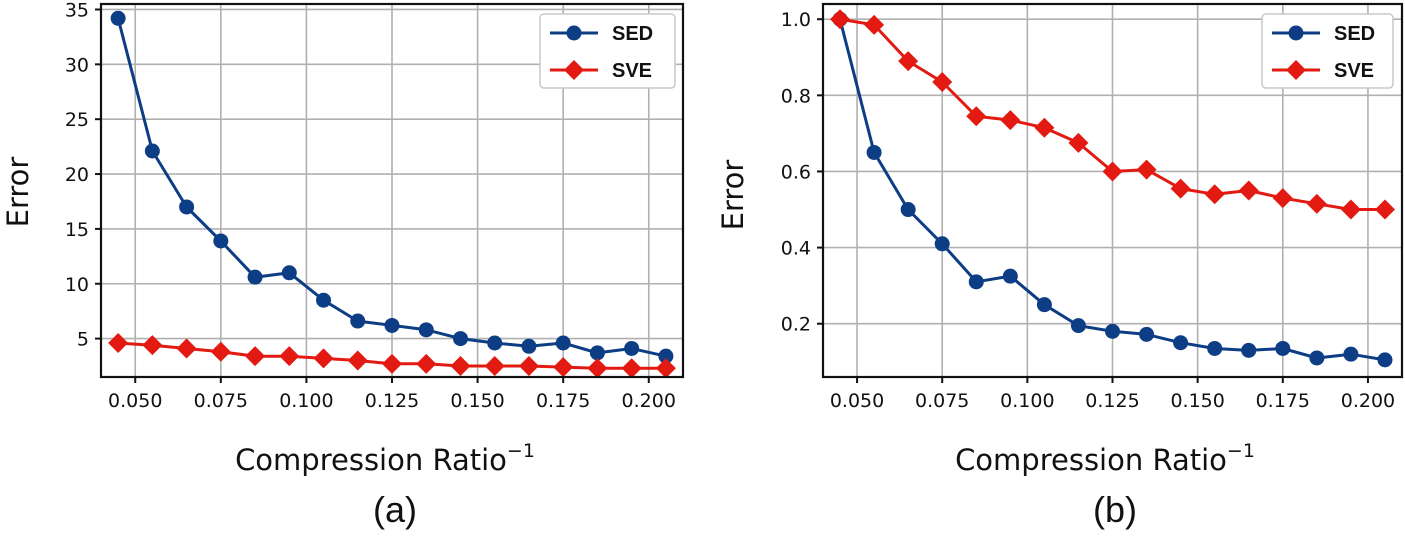  I want to click on legend-label-sed: SED, so click(1354, 34).